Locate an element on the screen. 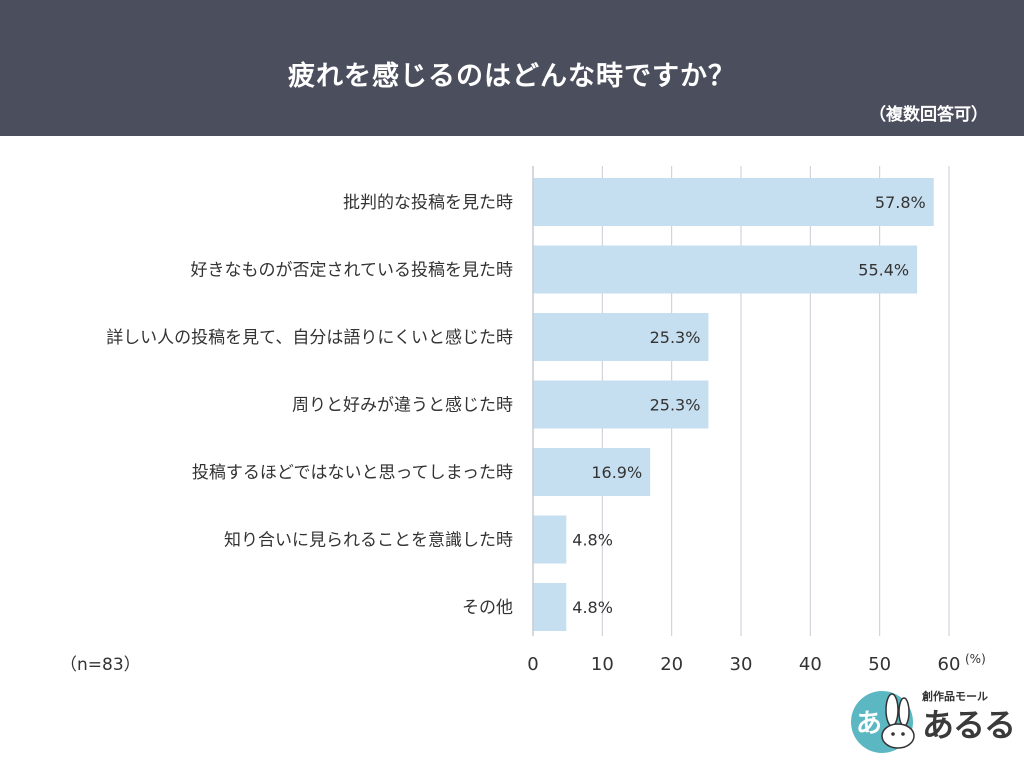 Image resolution: width=1024 pixels, height=768 pixels. logo-name: あるる is located at coordinates (969, 725).